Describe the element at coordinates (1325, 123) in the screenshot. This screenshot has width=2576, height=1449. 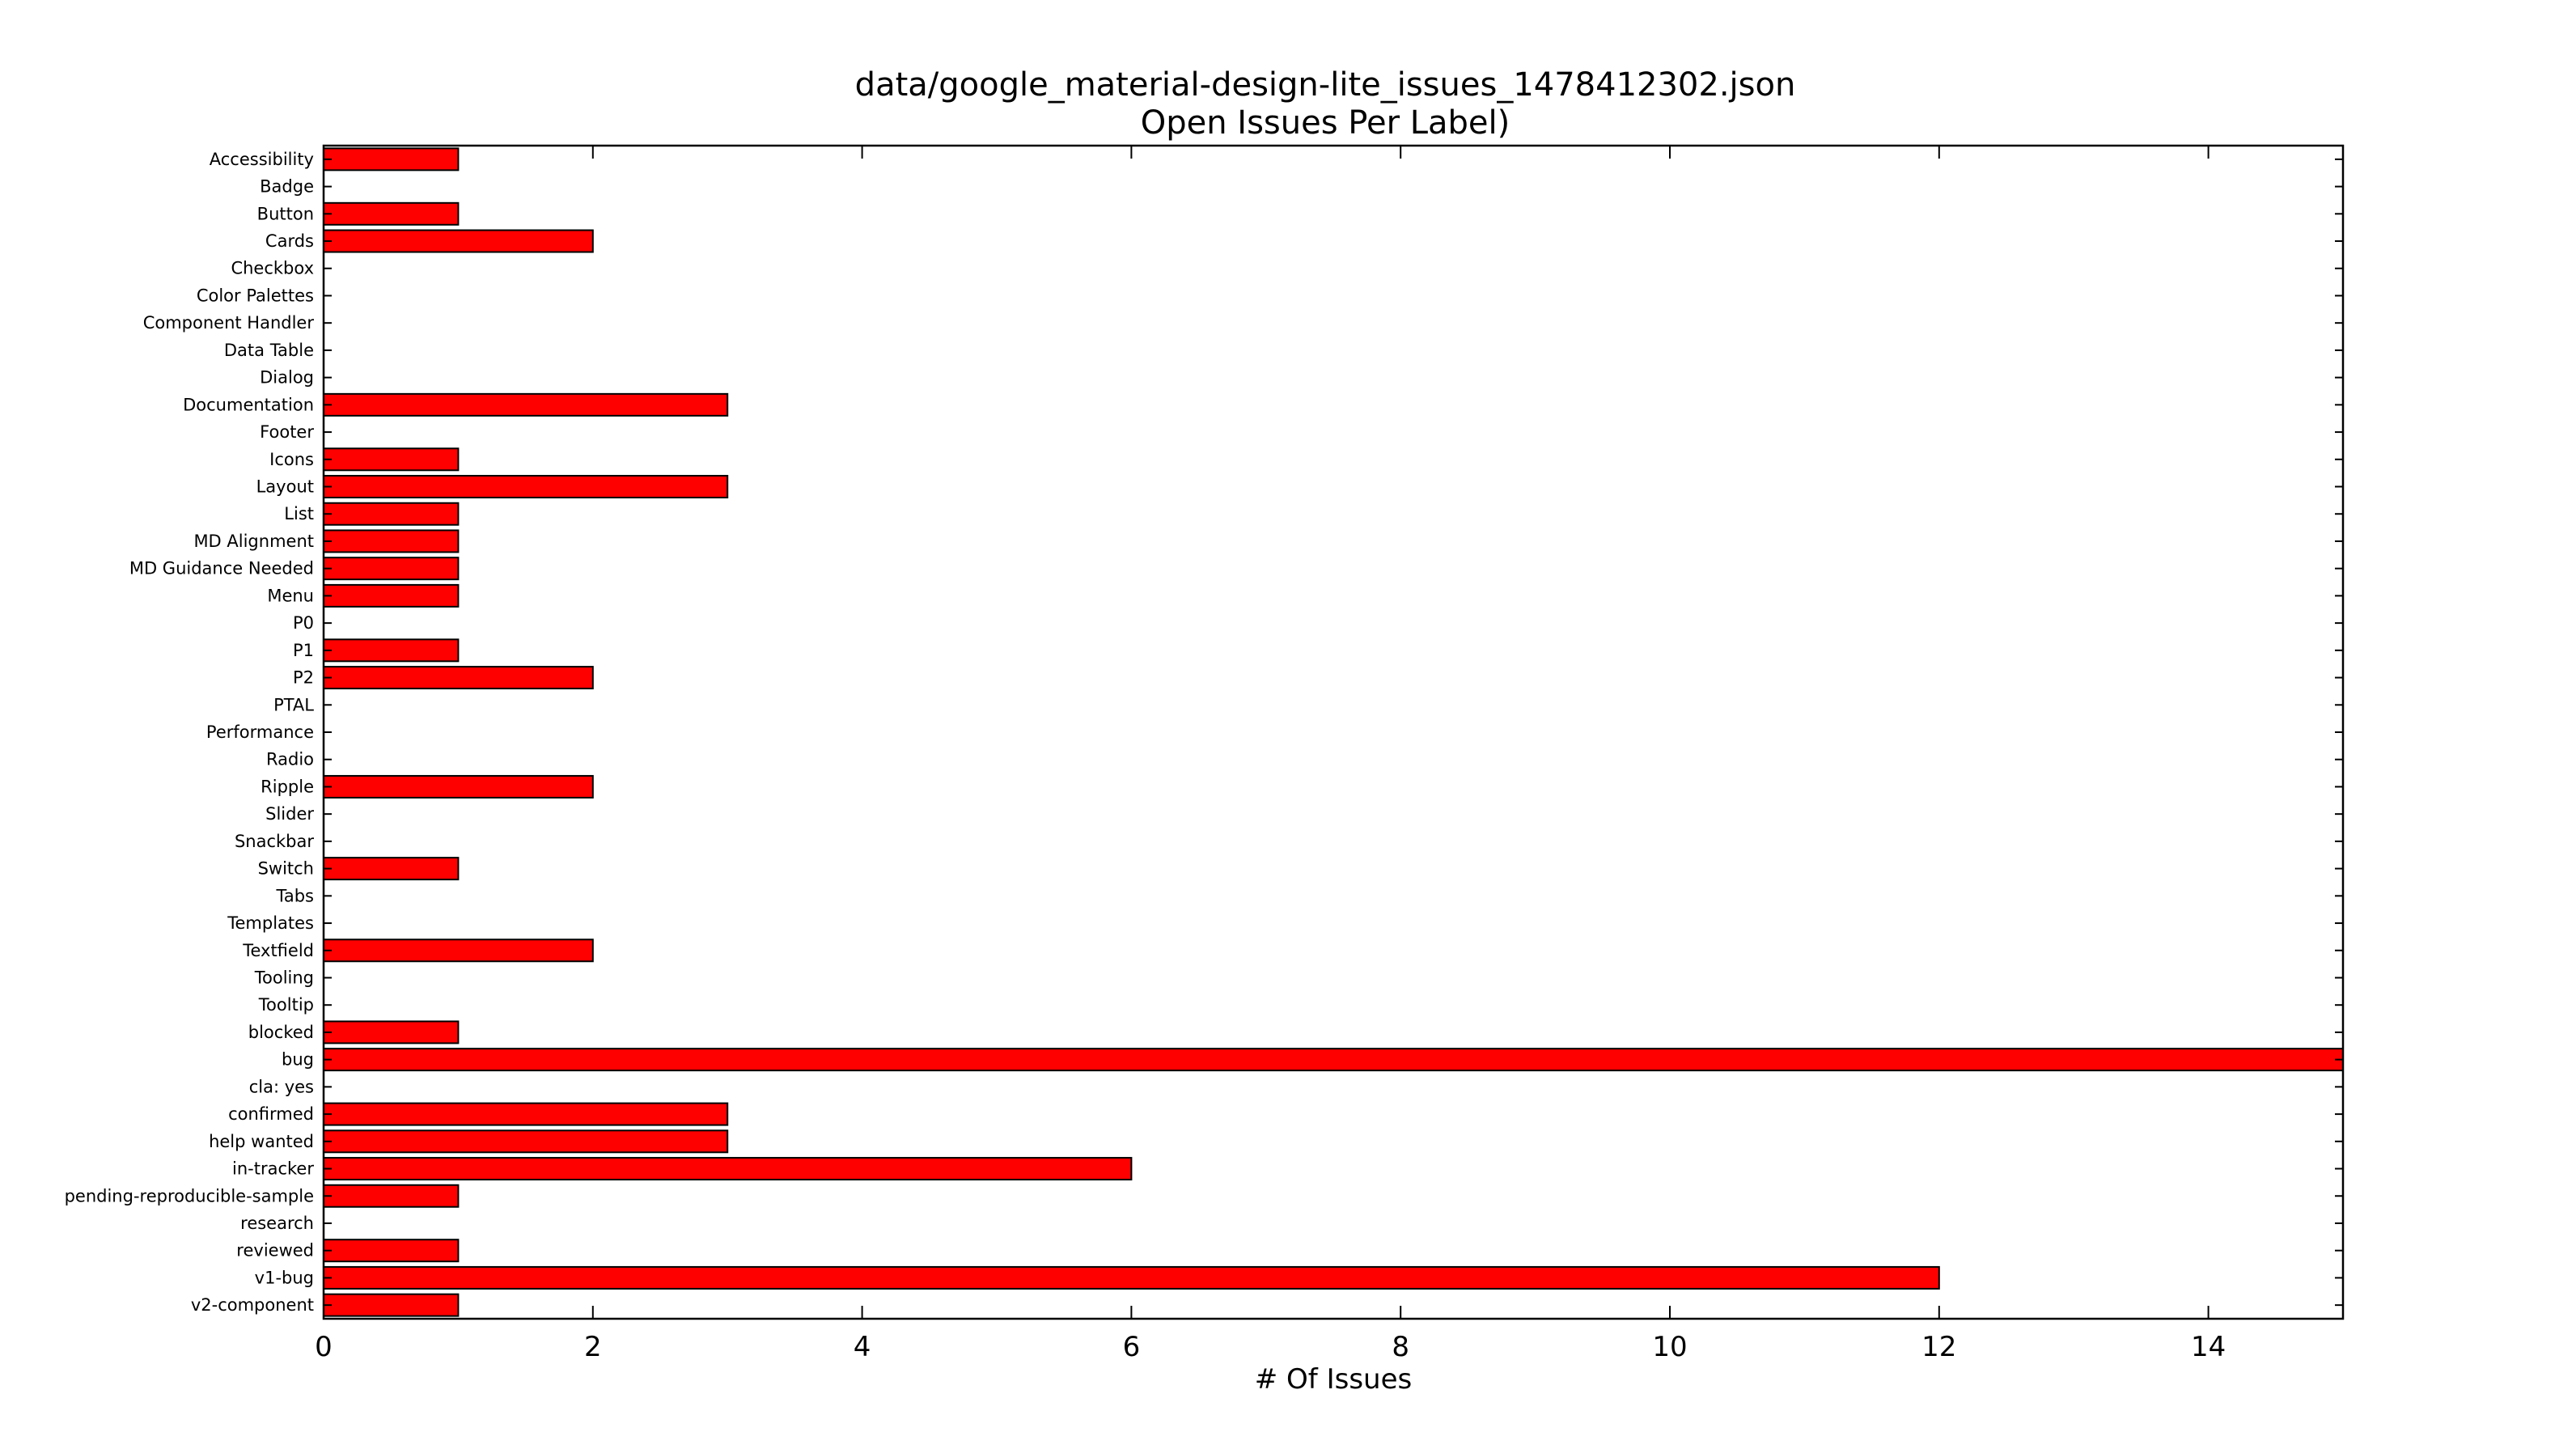
I see `chart-subtitle: Open Issues Per Label)` at that location.